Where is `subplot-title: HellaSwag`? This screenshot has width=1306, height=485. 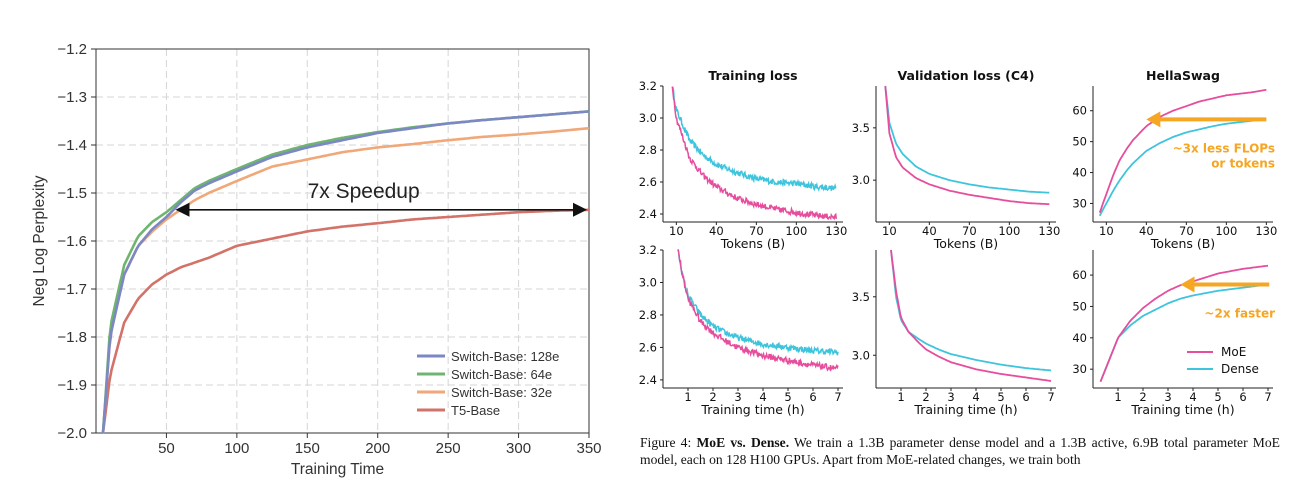 subplot-title: HellaSwag is located at coordinates (1183, 75).